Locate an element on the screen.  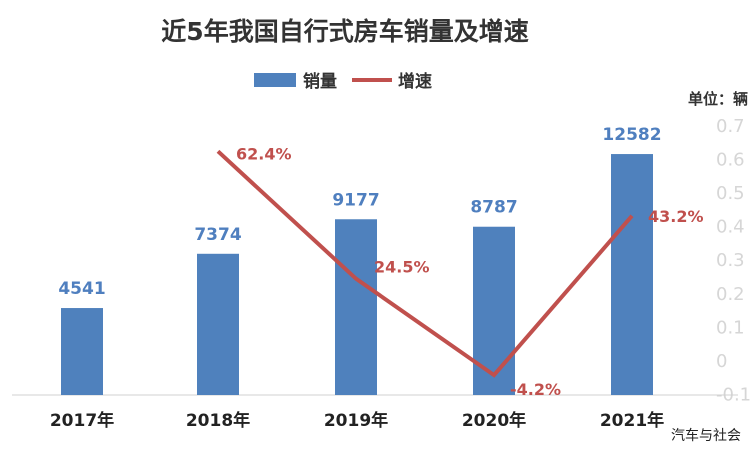
bar-value-label: 12582 is located at coordinates (631, 135).